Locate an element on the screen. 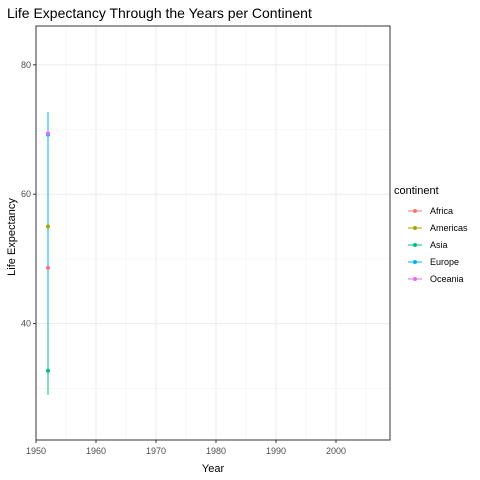 The height and width of the screenshot is (480, 480). x-tick-label: 1960 is located at coordinates (96, 451).